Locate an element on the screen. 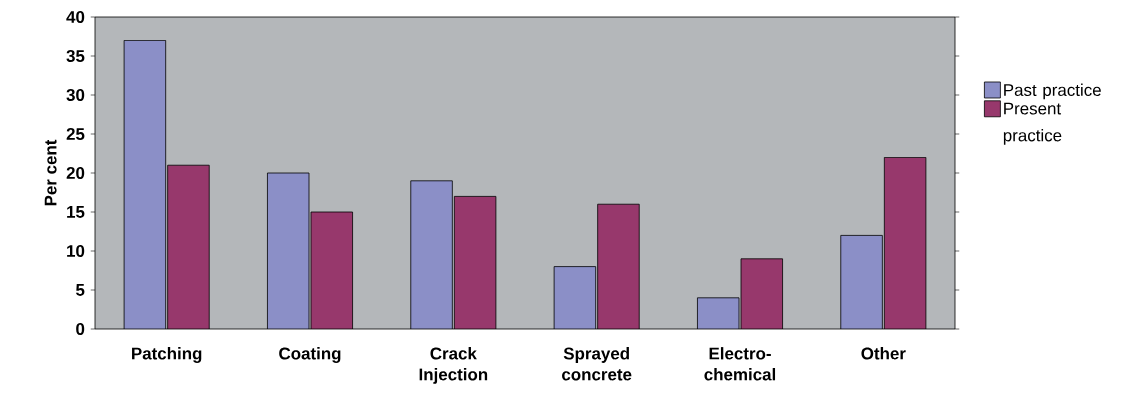 The image size is (1128, 407). y-tick-label: 5 is located at coordinates (80, 290).